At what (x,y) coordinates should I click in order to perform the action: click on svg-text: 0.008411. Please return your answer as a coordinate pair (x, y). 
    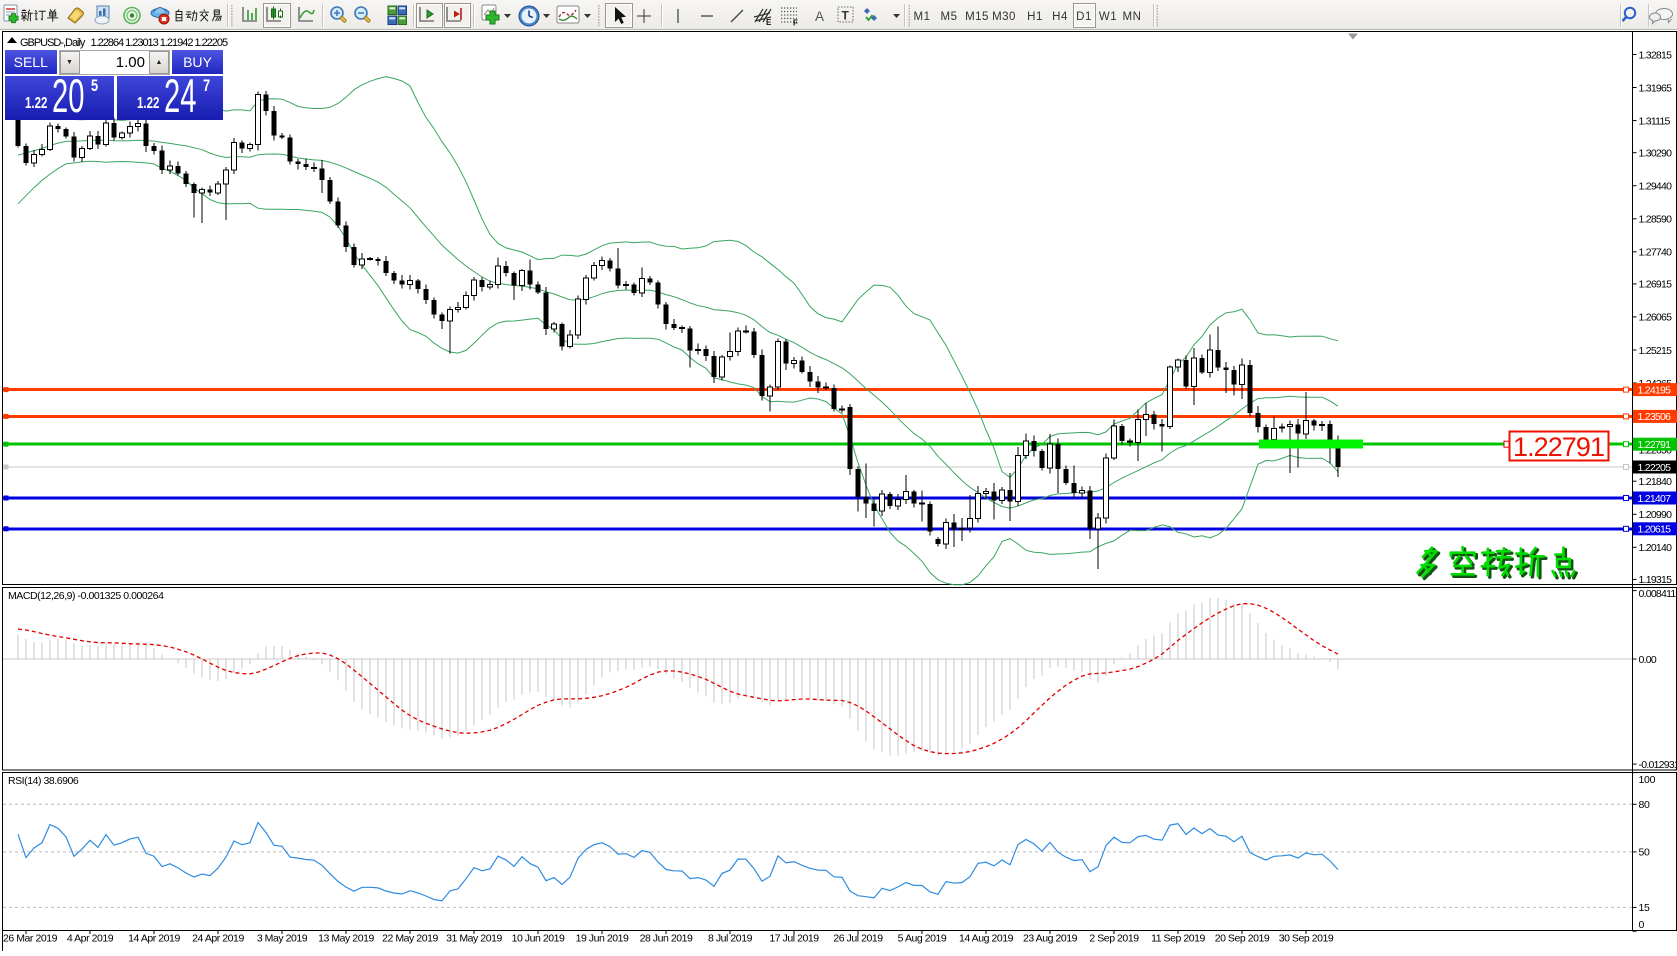
    Looking at the image, I should click on (1658, 594).